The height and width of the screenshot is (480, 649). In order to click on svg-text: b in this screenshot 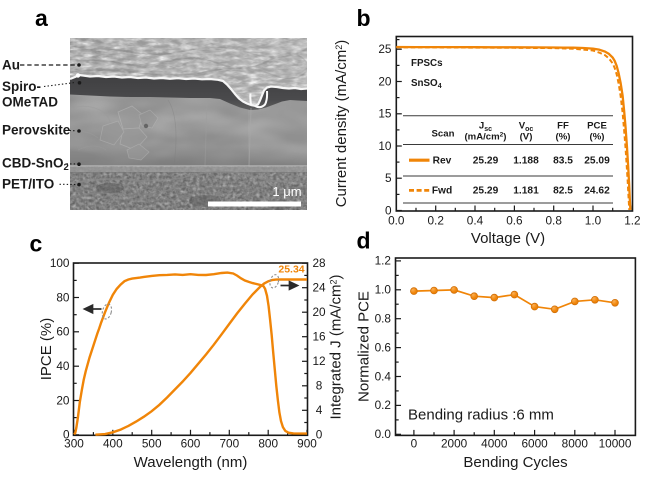, I will do `click(364, 18)`.